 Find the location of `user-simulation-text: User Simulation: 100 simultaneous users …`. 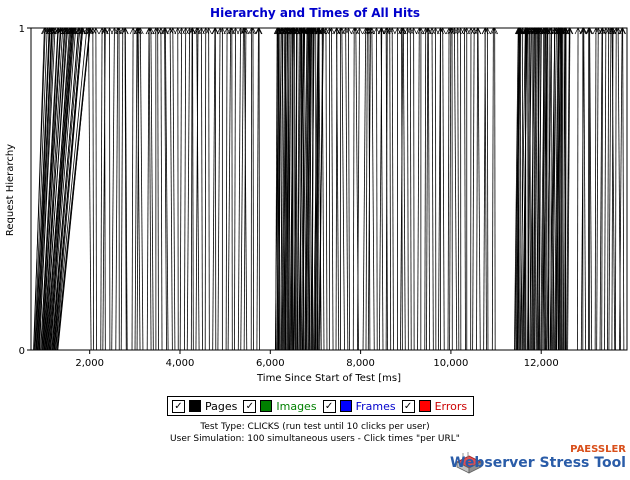

user-simulation-text: User Simulation: 100 simultaneous users … is located at coordinates (315, 439).